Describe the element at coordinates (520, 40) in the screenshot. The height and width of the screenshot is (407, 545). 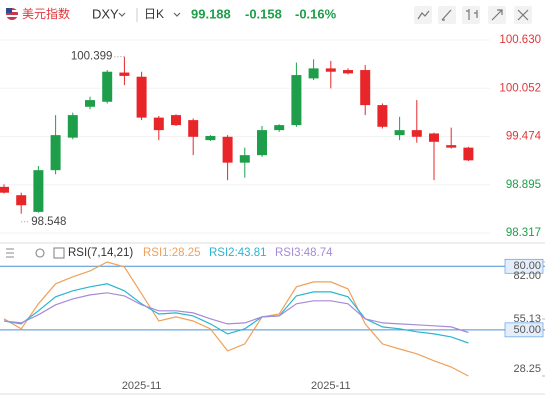
I see `y-tick-label: 100.630` at that location.